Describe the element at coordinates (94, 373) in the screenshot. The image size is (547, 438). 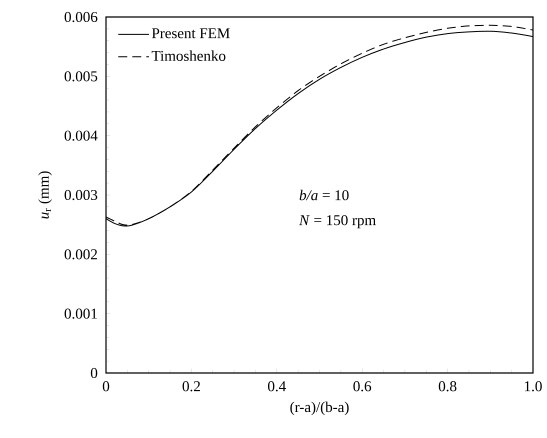
I see `y-tick-label: 0` at that location.